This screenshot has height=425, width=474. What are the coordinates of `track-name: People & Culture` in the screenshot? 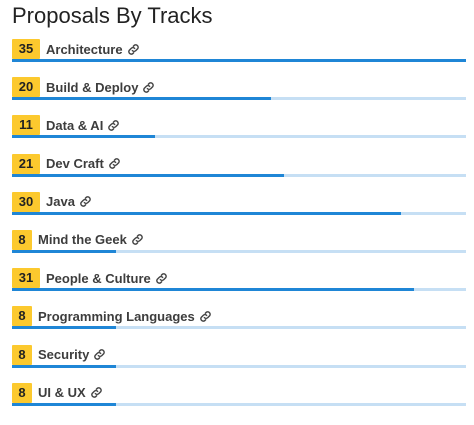 It's located at (98, 278).